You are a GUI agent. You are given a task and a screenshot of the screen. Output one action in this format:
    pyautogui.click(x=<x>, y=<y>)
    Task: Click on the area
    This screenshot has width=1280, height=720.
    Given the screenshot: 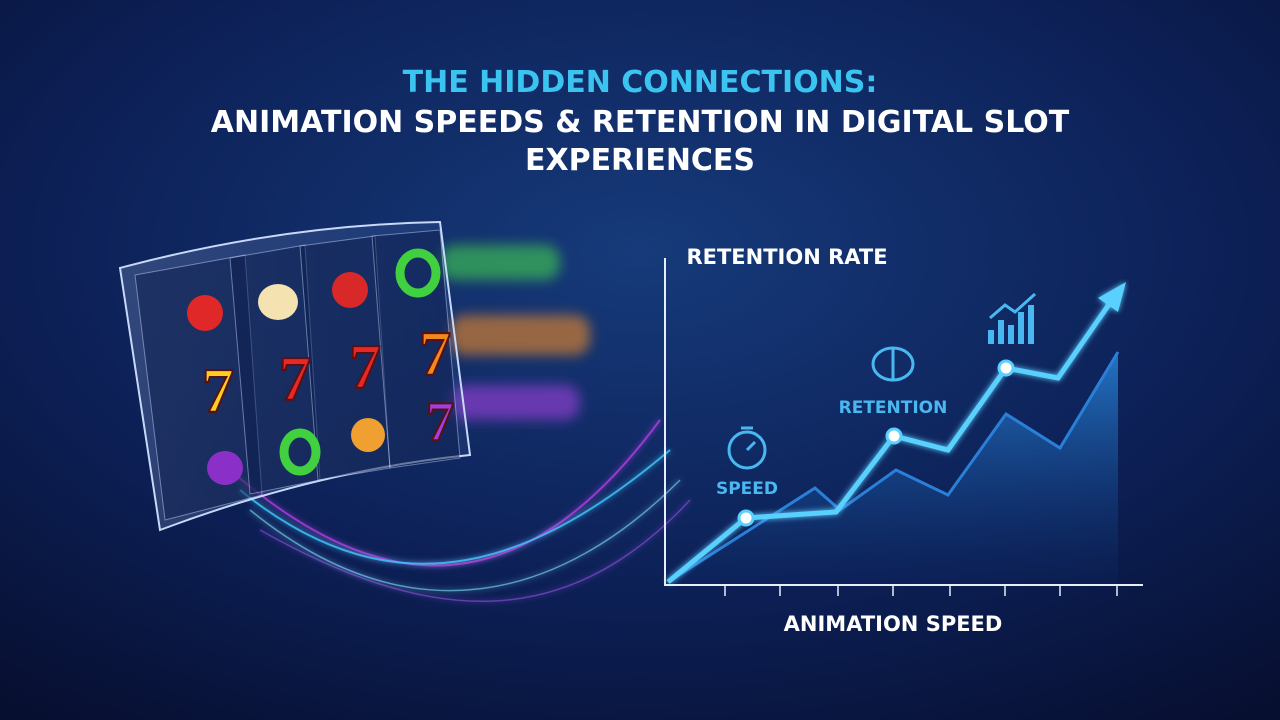 What is the action you would take?
    pyautogui.click(x=893, y=468)
    